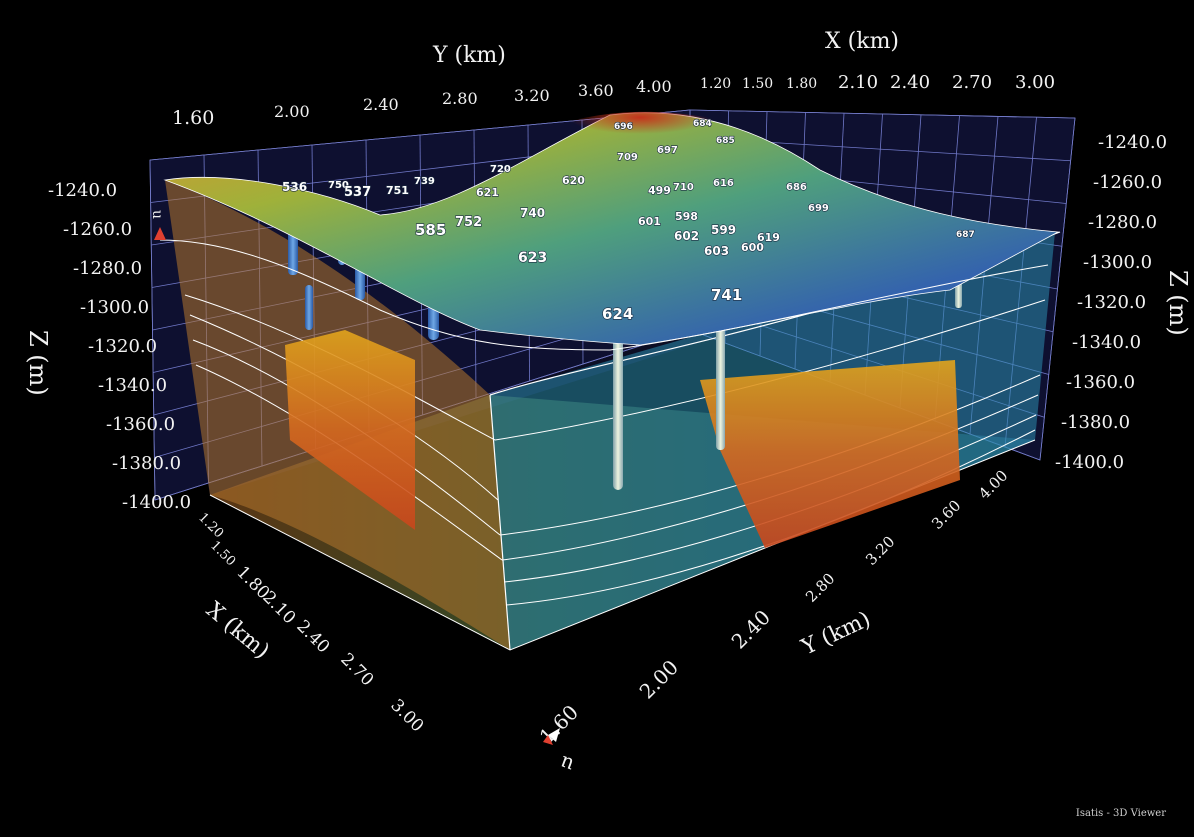  What do you see at coordinates (1095, 422) in the screenshot?
I see `z-right-tick: -1380.0` at bounding box center [1095, 422].